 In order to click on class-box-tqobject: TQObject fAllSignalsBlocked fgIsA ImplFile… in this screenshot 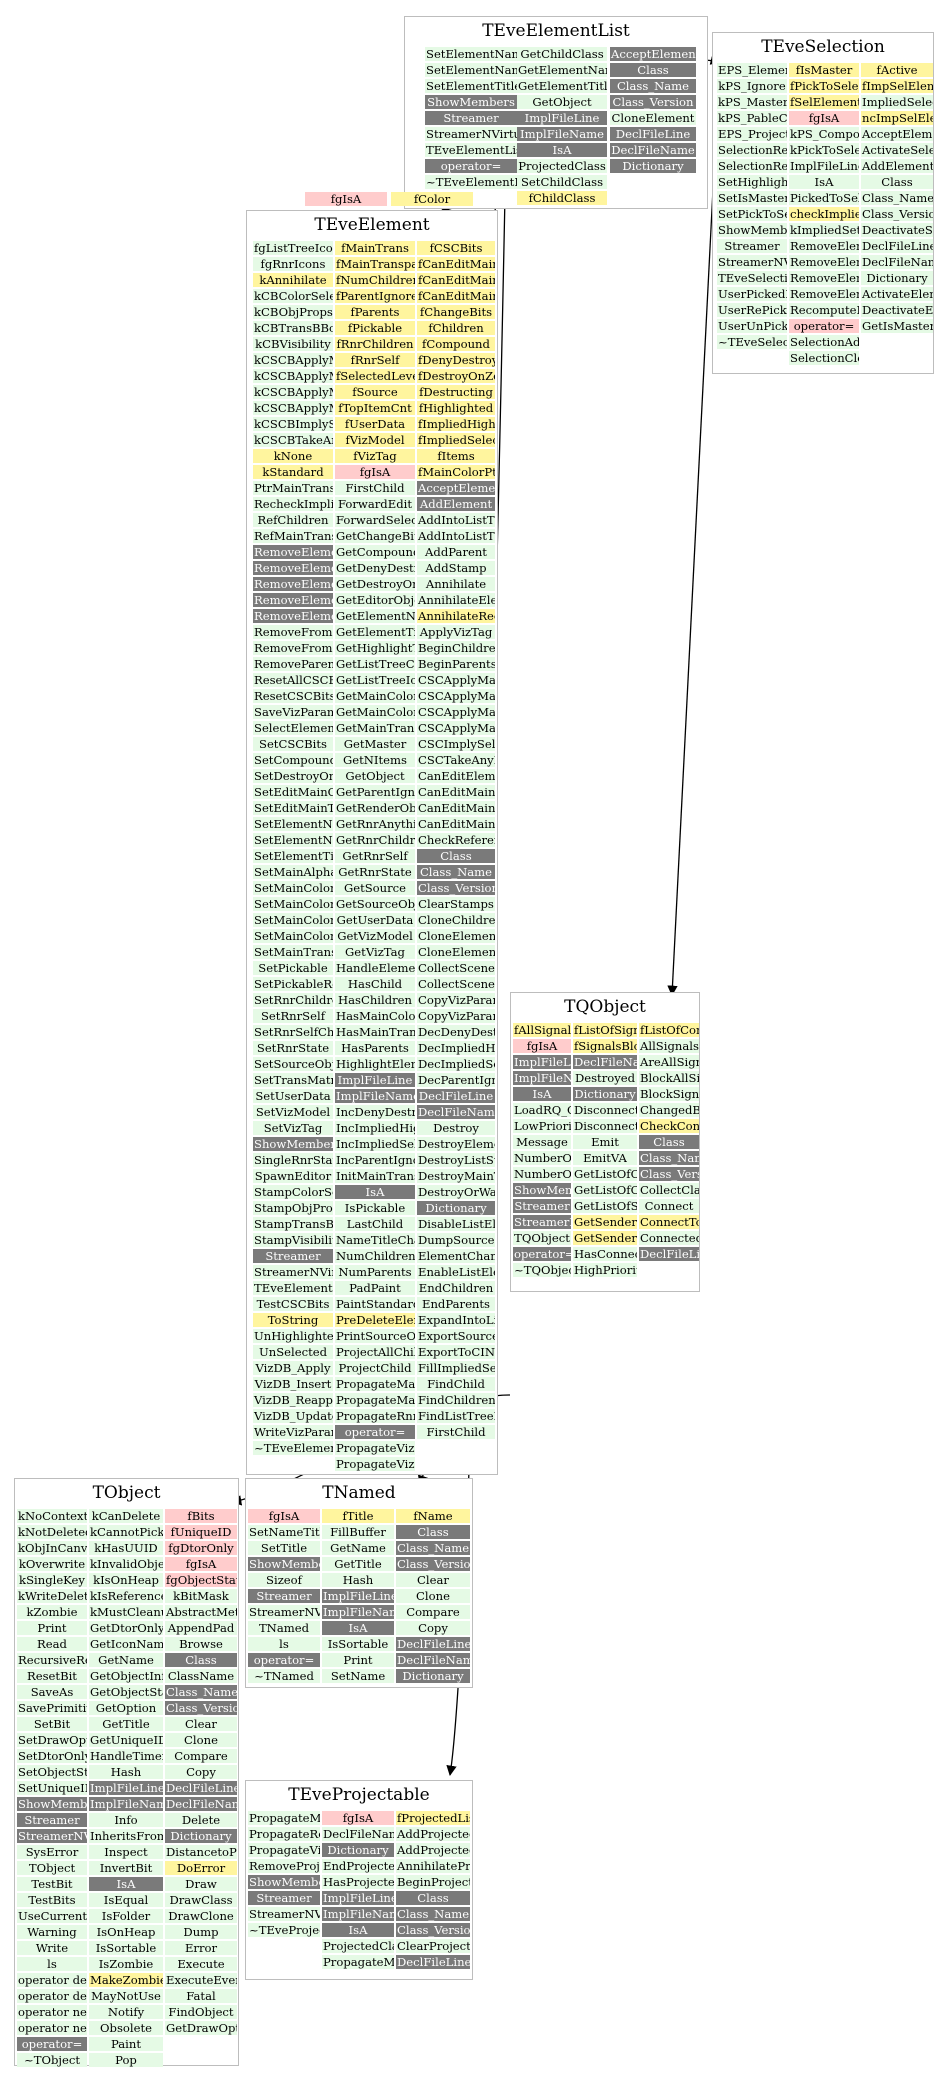, I will do `click(605, 1142)`.